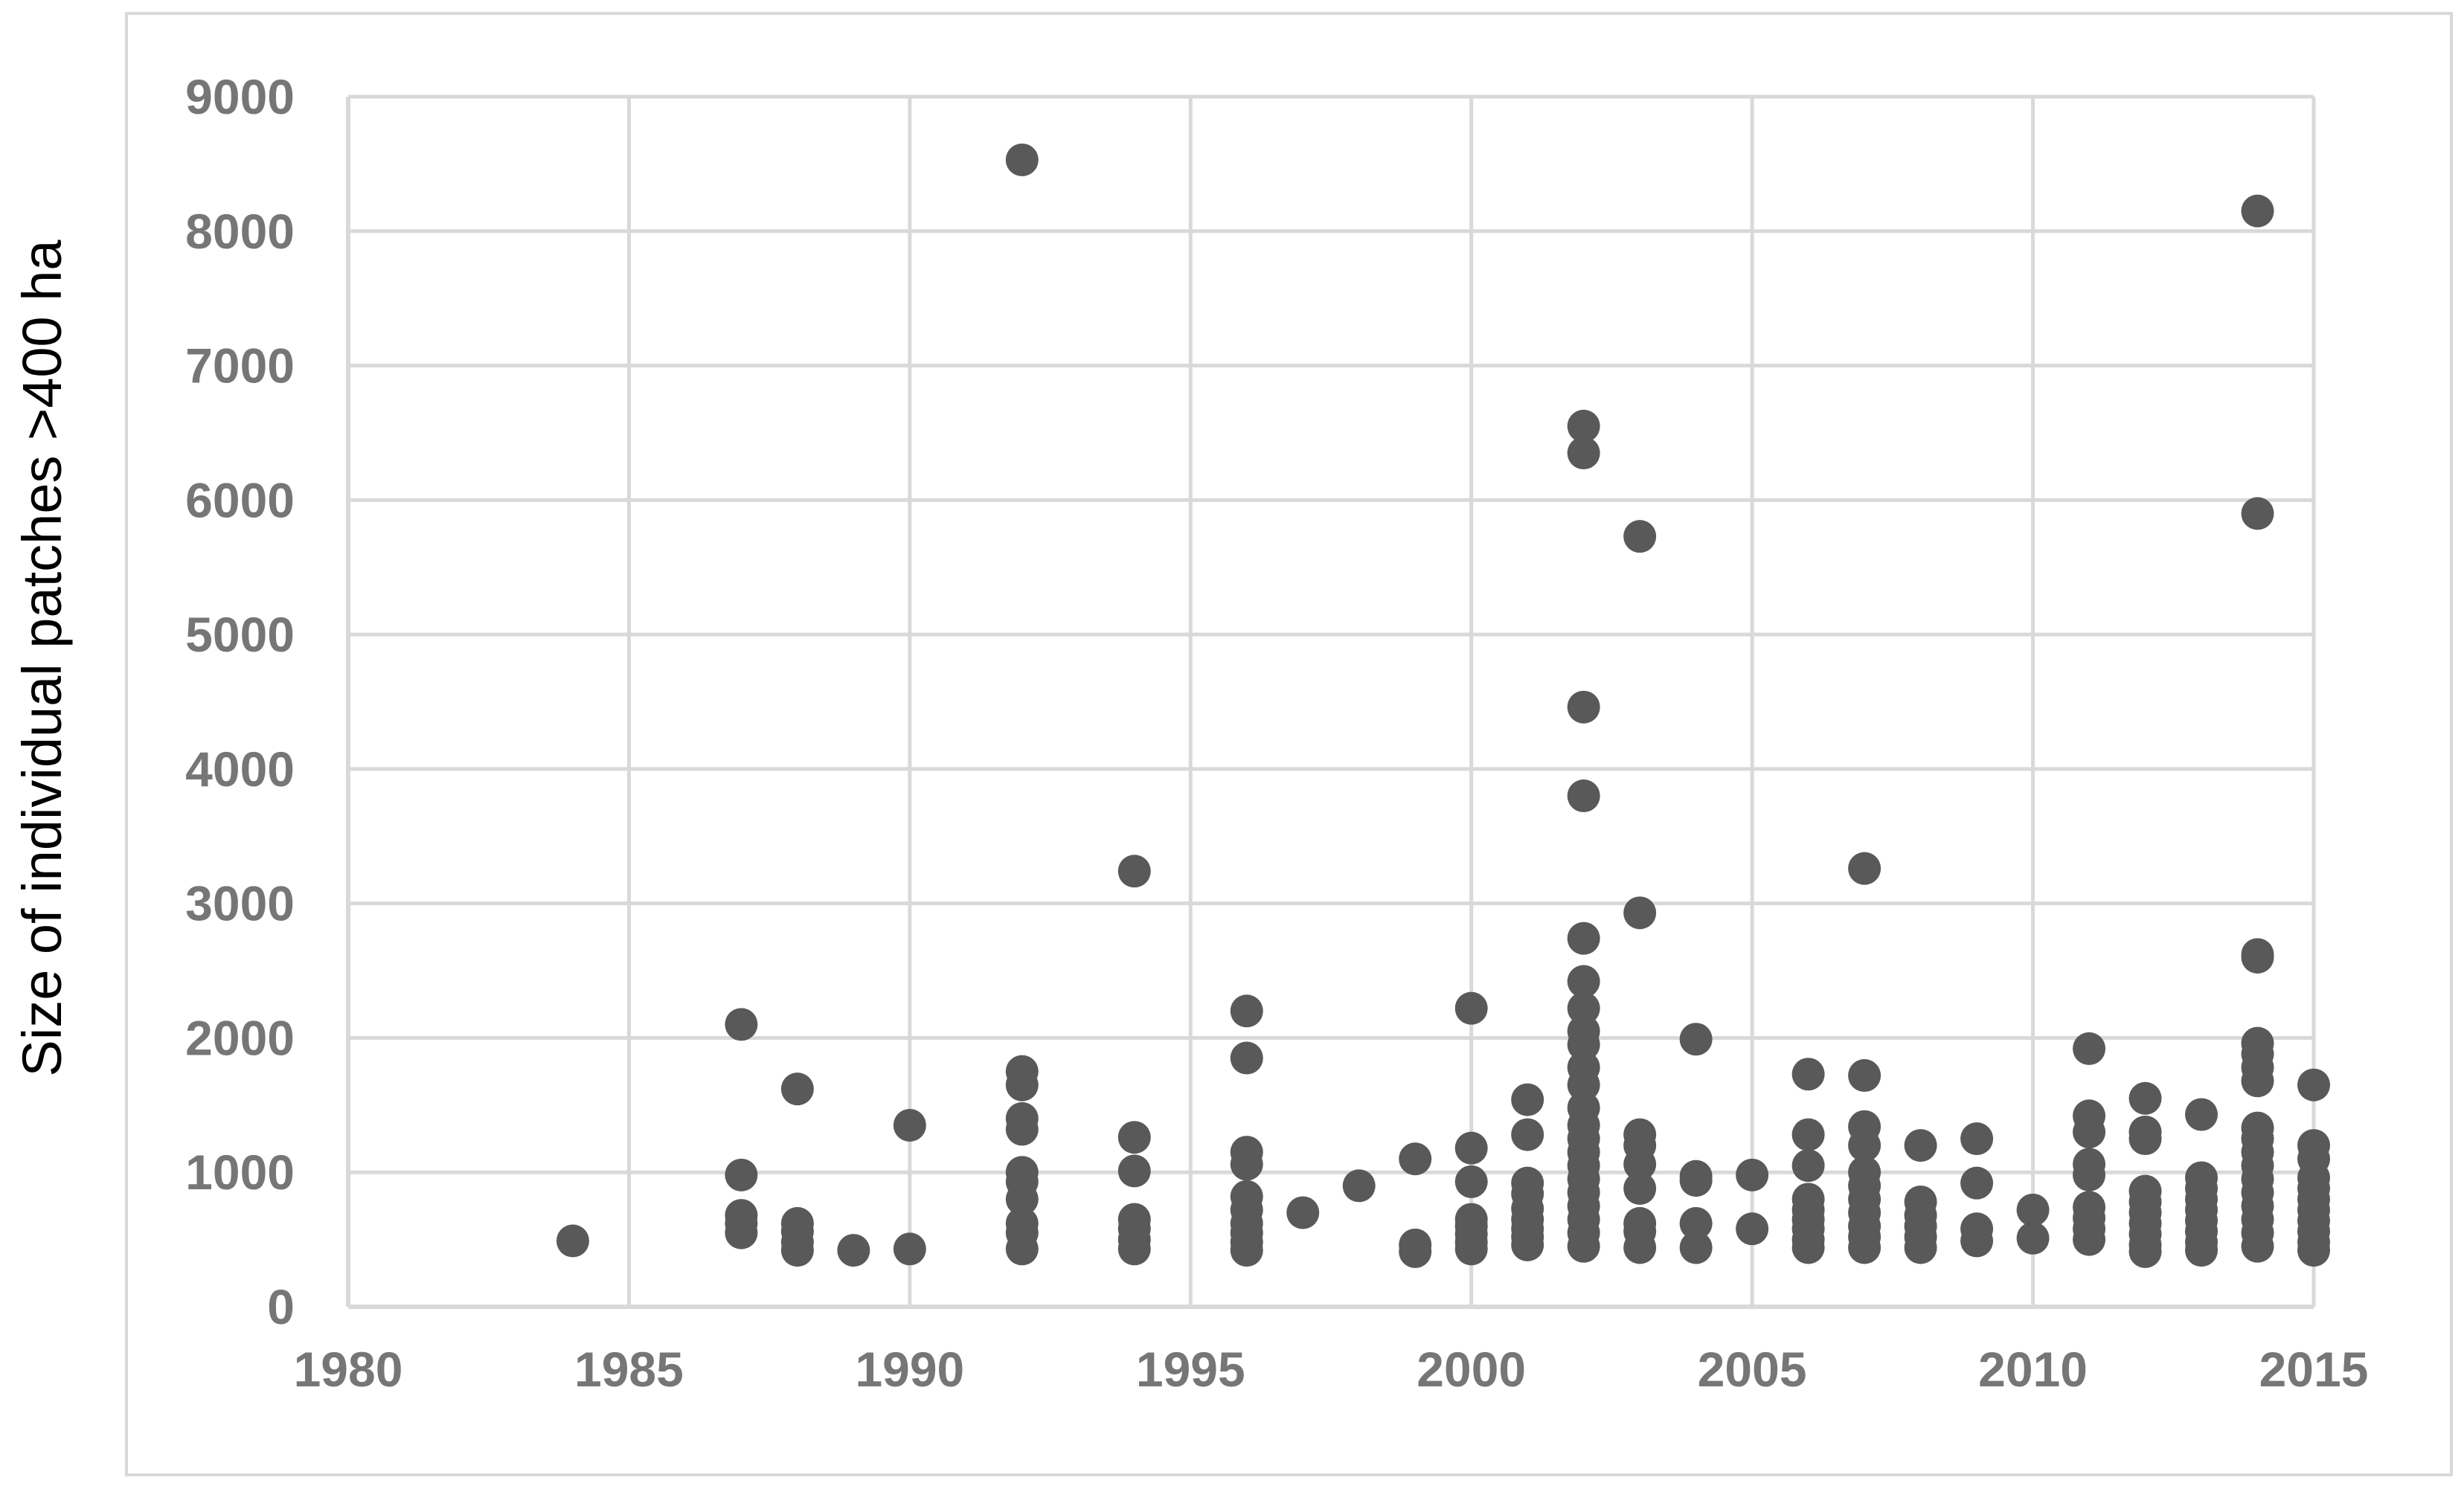  Describe the element at coordinates (1752, 1369) in the screenshot. I see `x-tick-label: 2005` at that location.